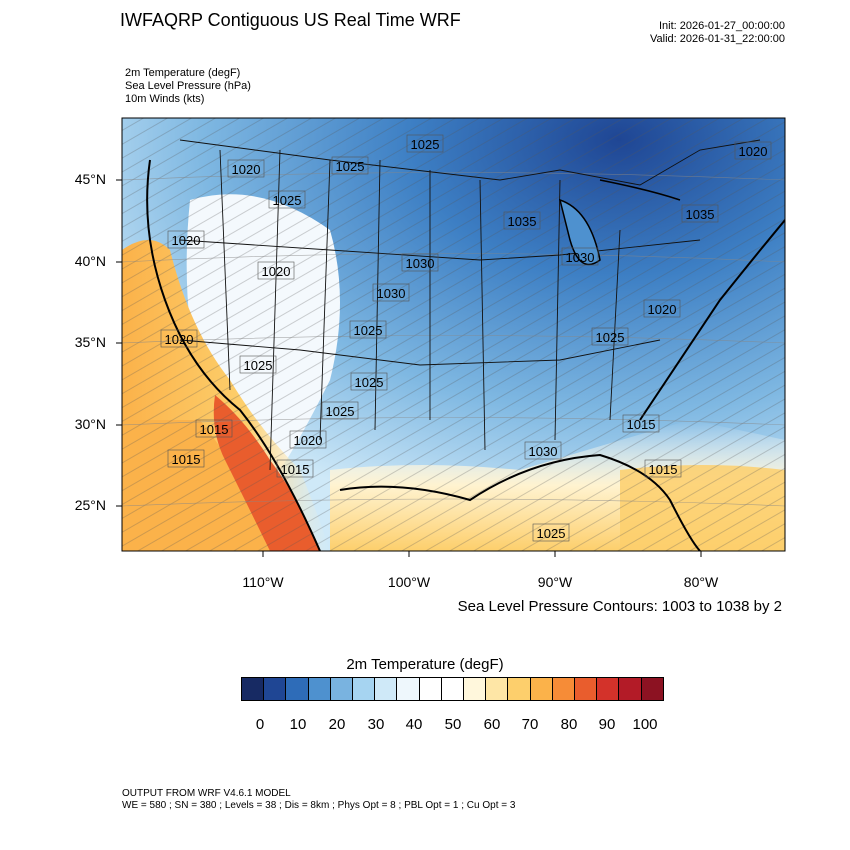  What do you see at coordinates (425, 664) in the screenshot?
I see `colorbar-title: 2m Temperature (degF)` at bounding box center [425, 664].